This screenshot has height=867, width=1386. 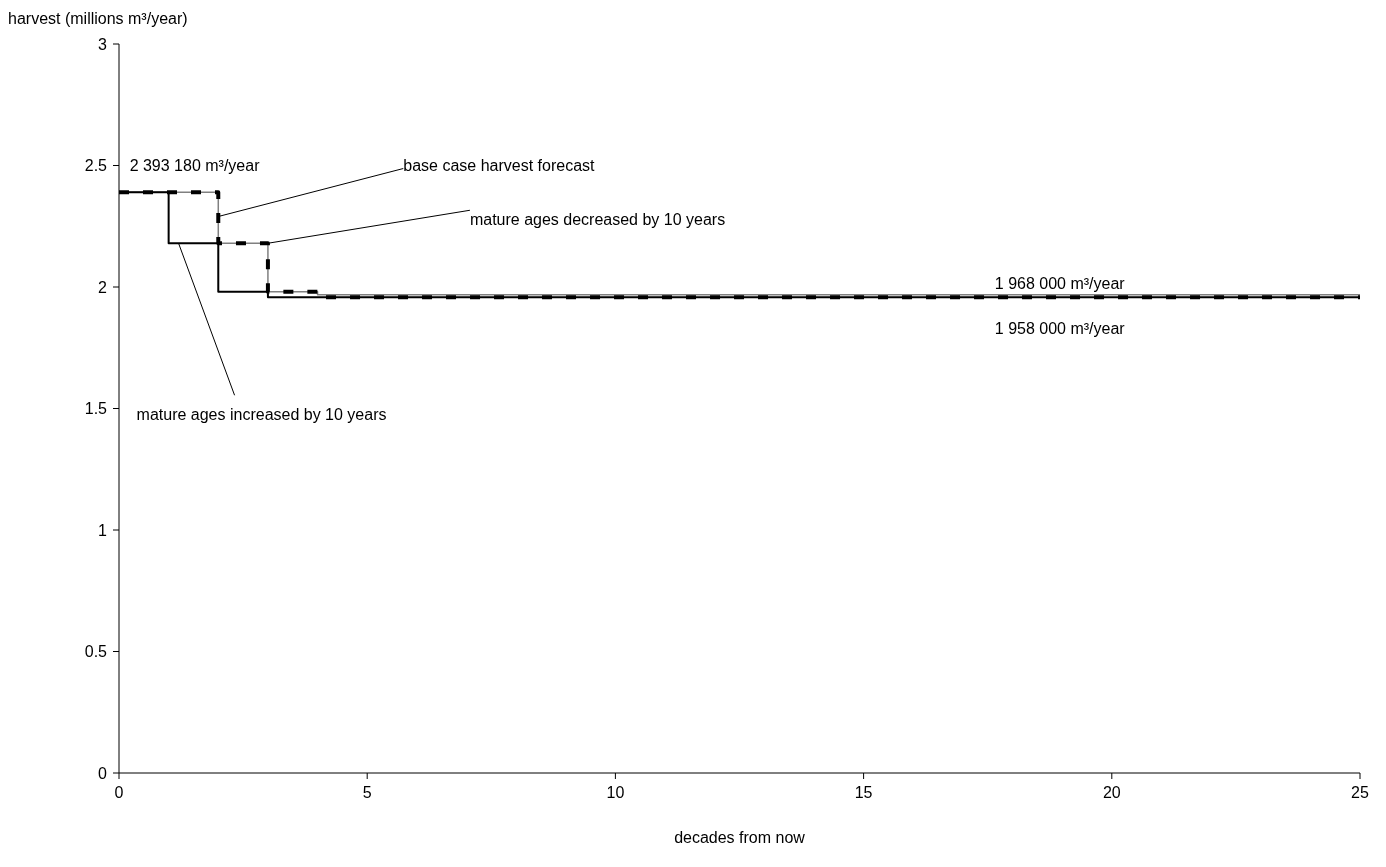 What do you see at coordinates (96, 166) in the screenshot?
I see `y-tick-label: 2.5` at bounding box center [96, 166].